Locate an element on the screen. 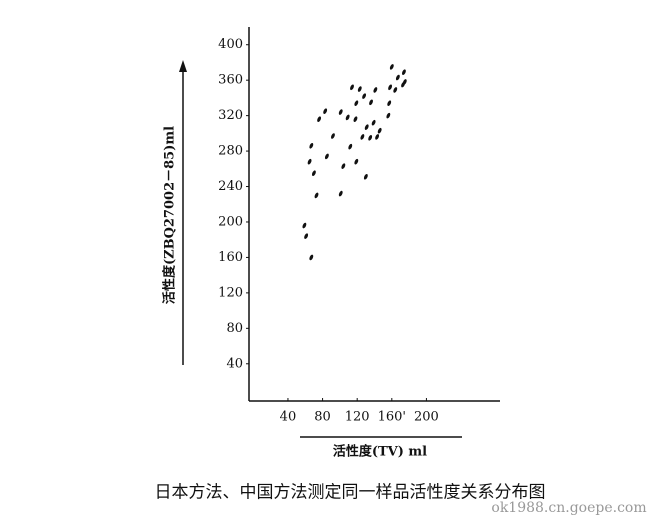 This screenshot has height=528, width=671. y-axis-label: 活性度(ZBQ27002－85)ml is located at coordinates (170, 215).